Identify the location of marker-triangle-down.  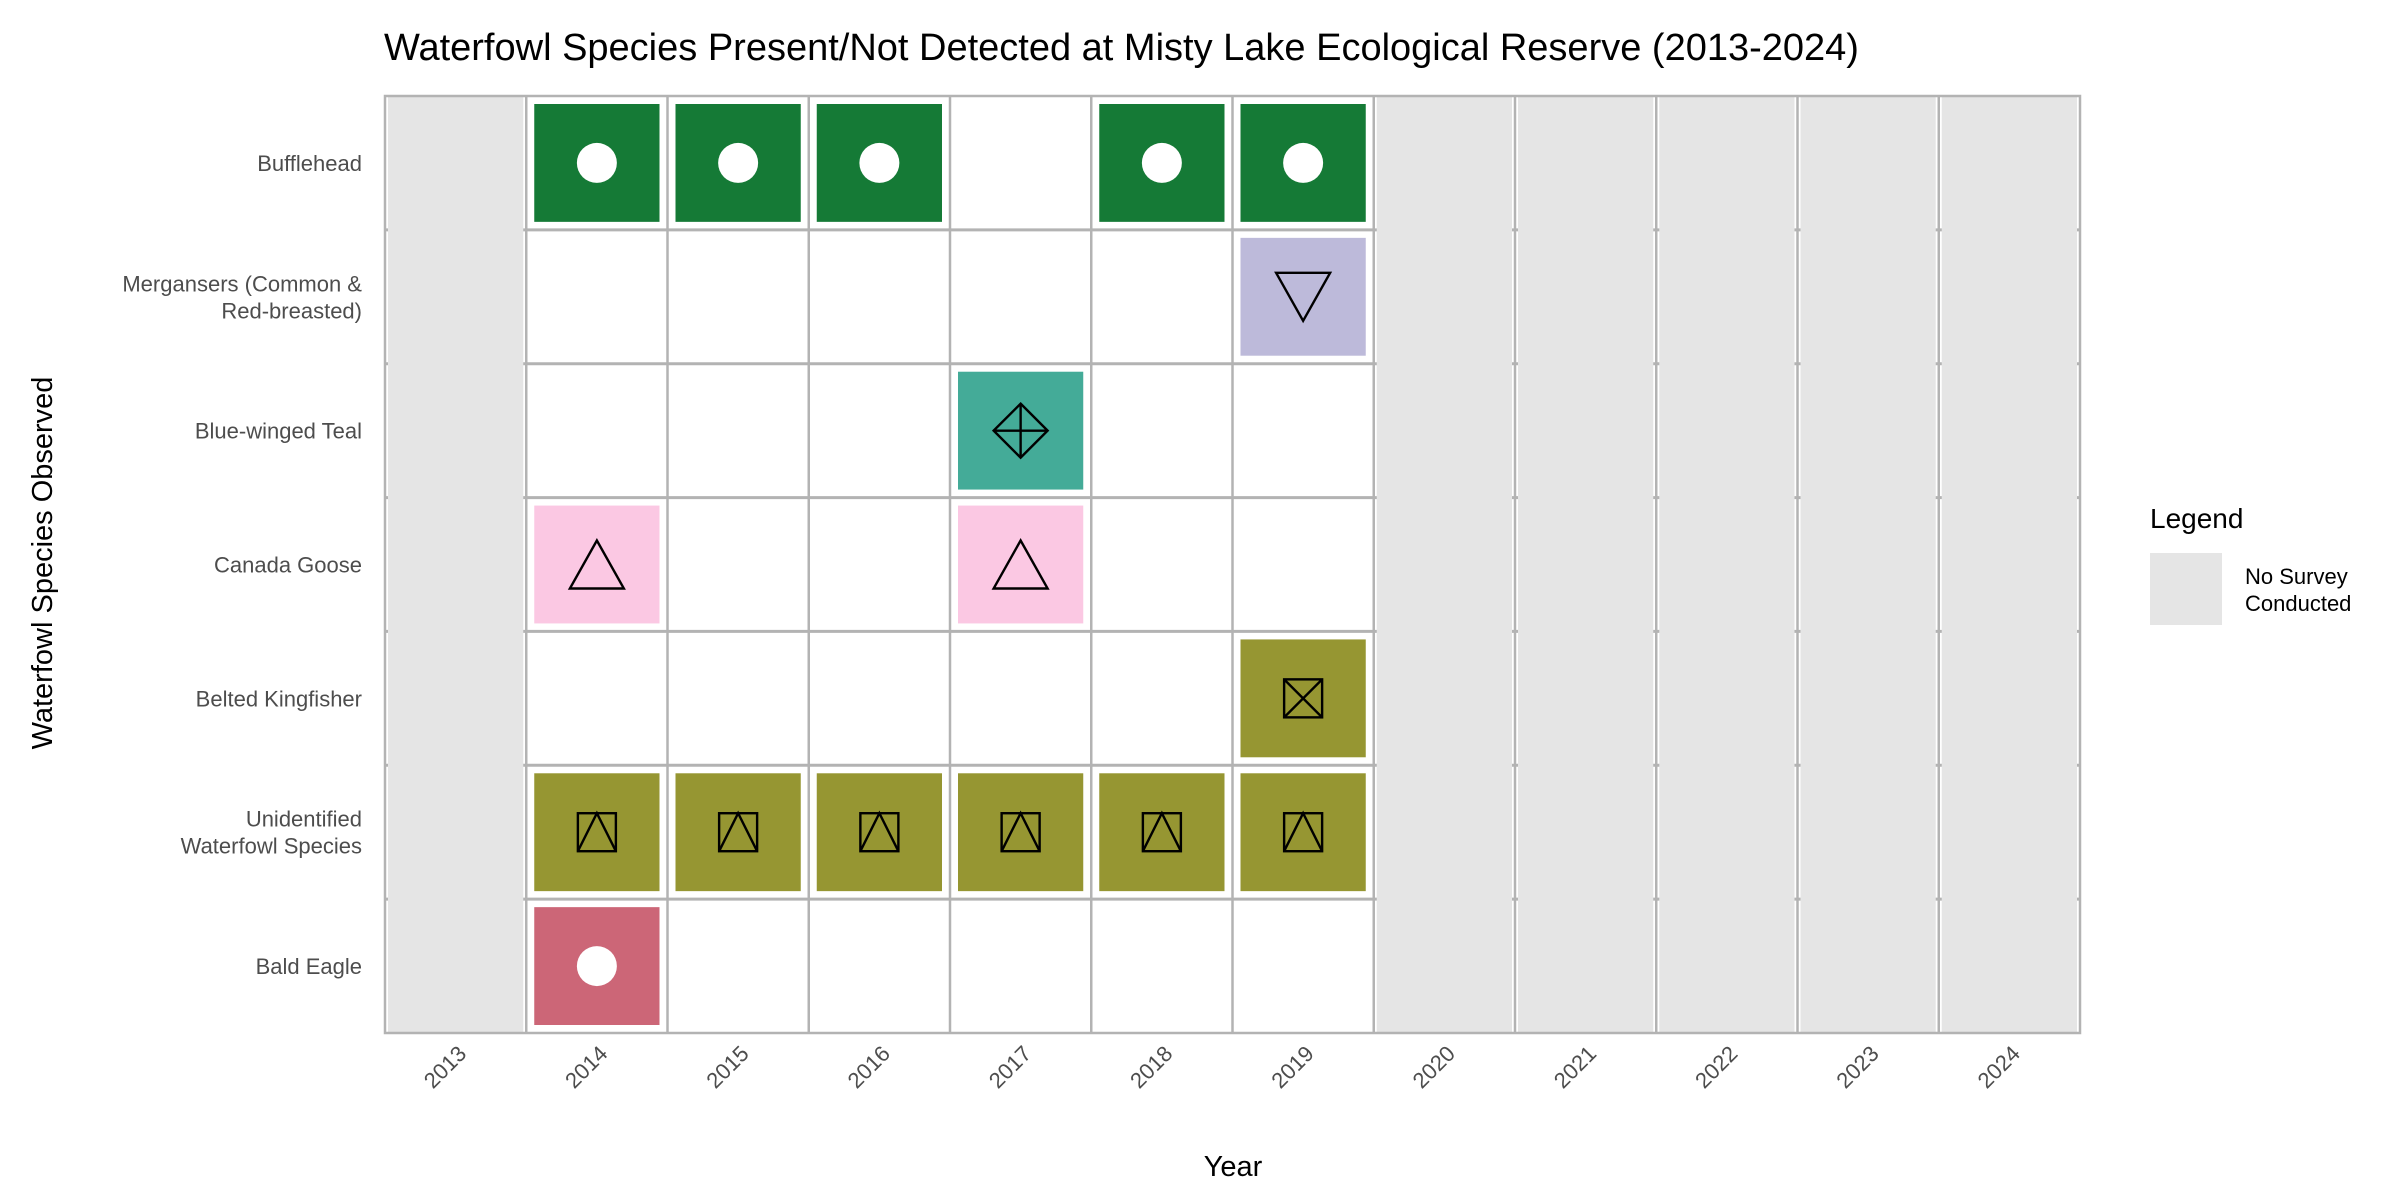
(1303, 297).